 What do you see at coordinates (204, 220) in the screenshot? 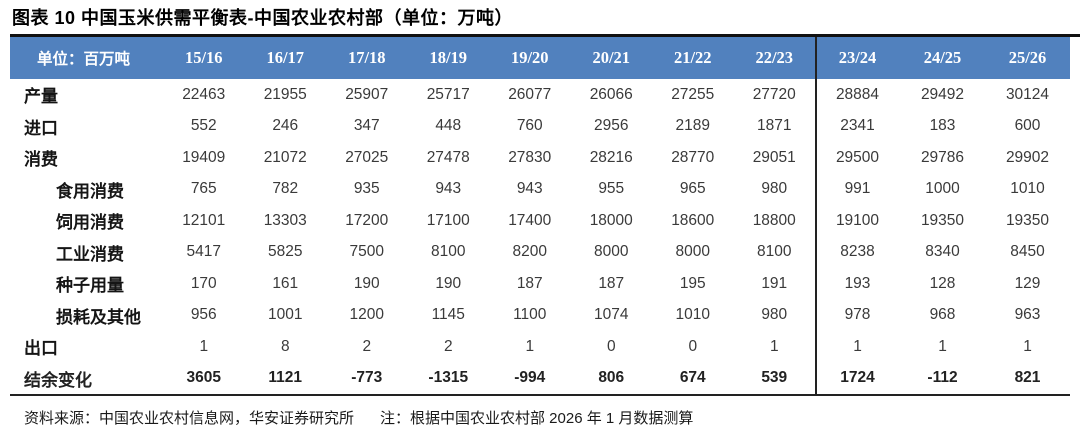
I see `cell-value: 12101` at bounding box center [204, 220].